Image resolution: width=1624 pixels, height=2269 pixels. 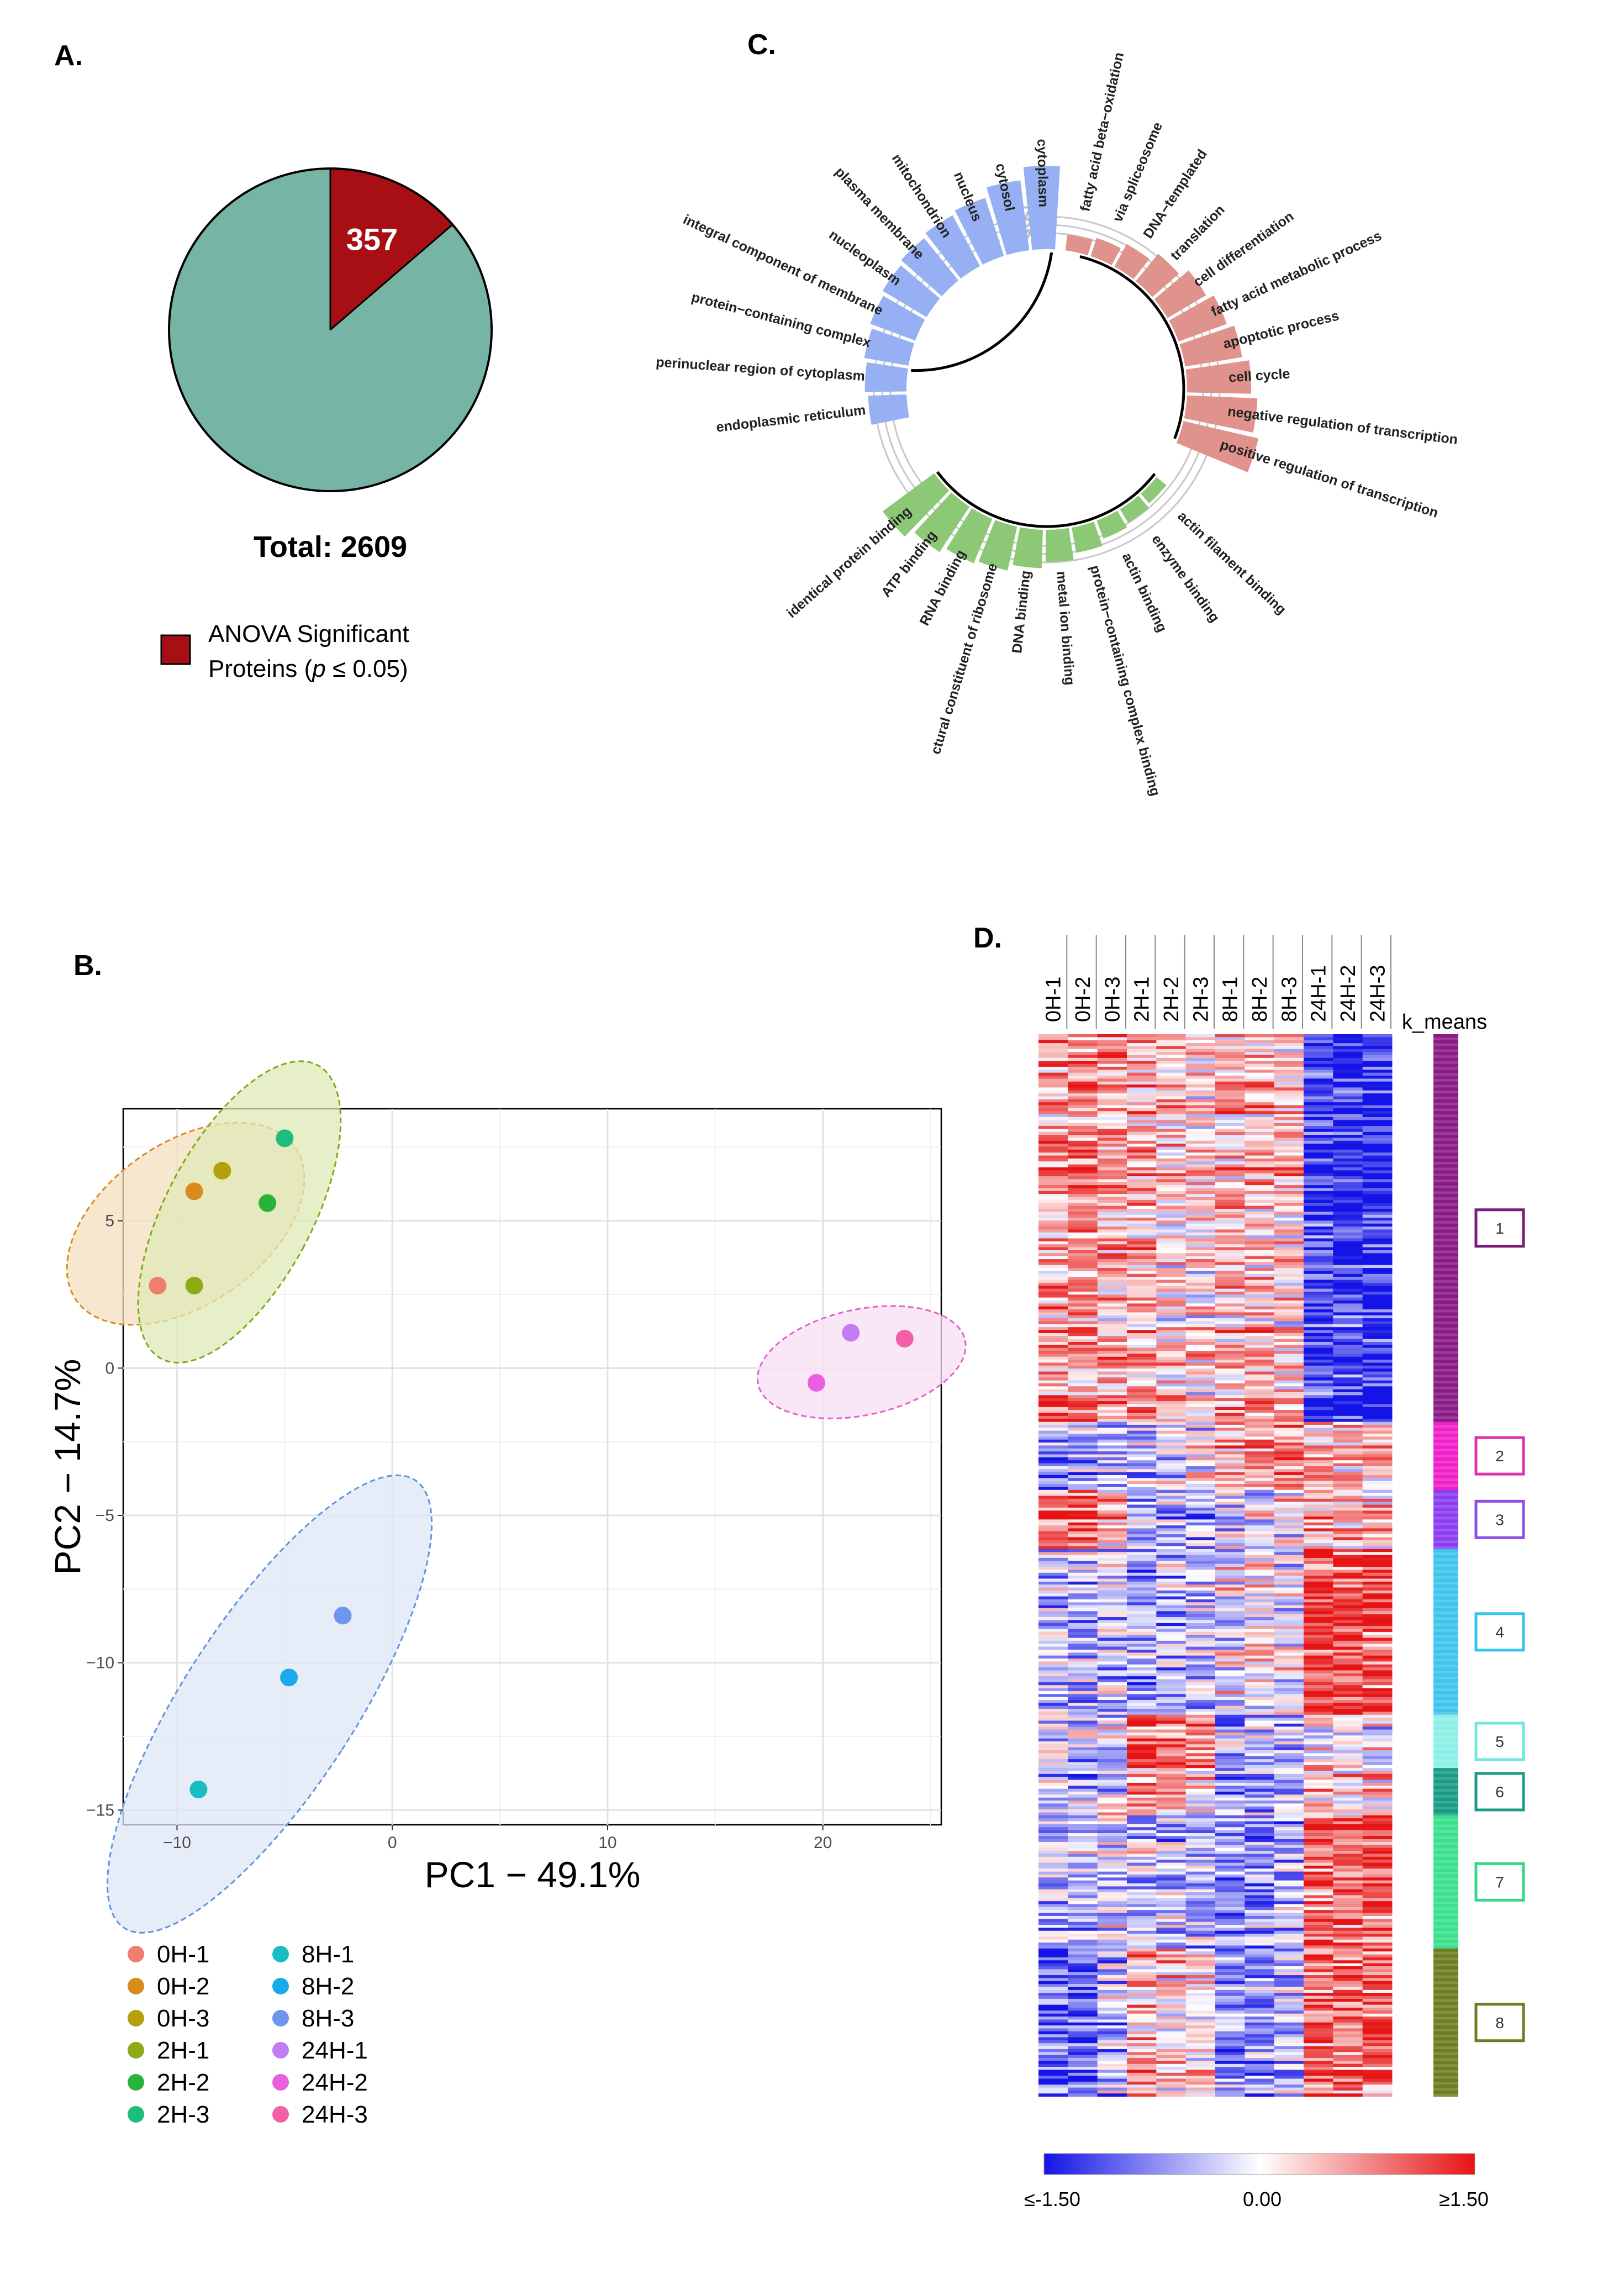 What do you see at coordinates (889, 347) in the screenshot?
I see `go-bar` at bounding box center [889, 347].